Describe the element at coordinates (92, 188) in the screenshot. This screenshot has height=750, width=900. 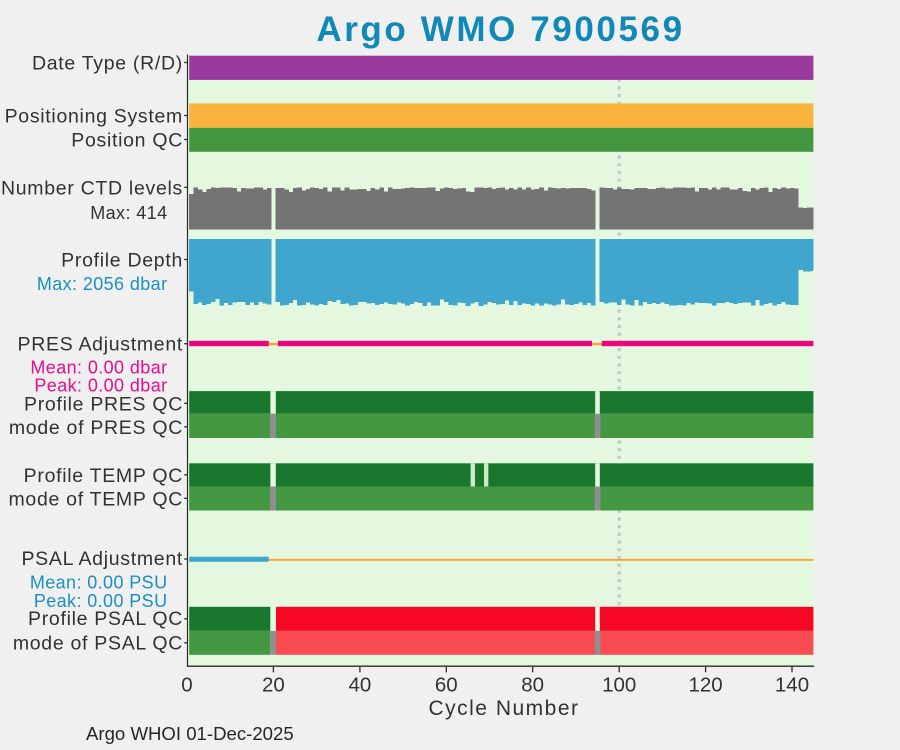
I see `svg-text: Number CTD levels` at that location.